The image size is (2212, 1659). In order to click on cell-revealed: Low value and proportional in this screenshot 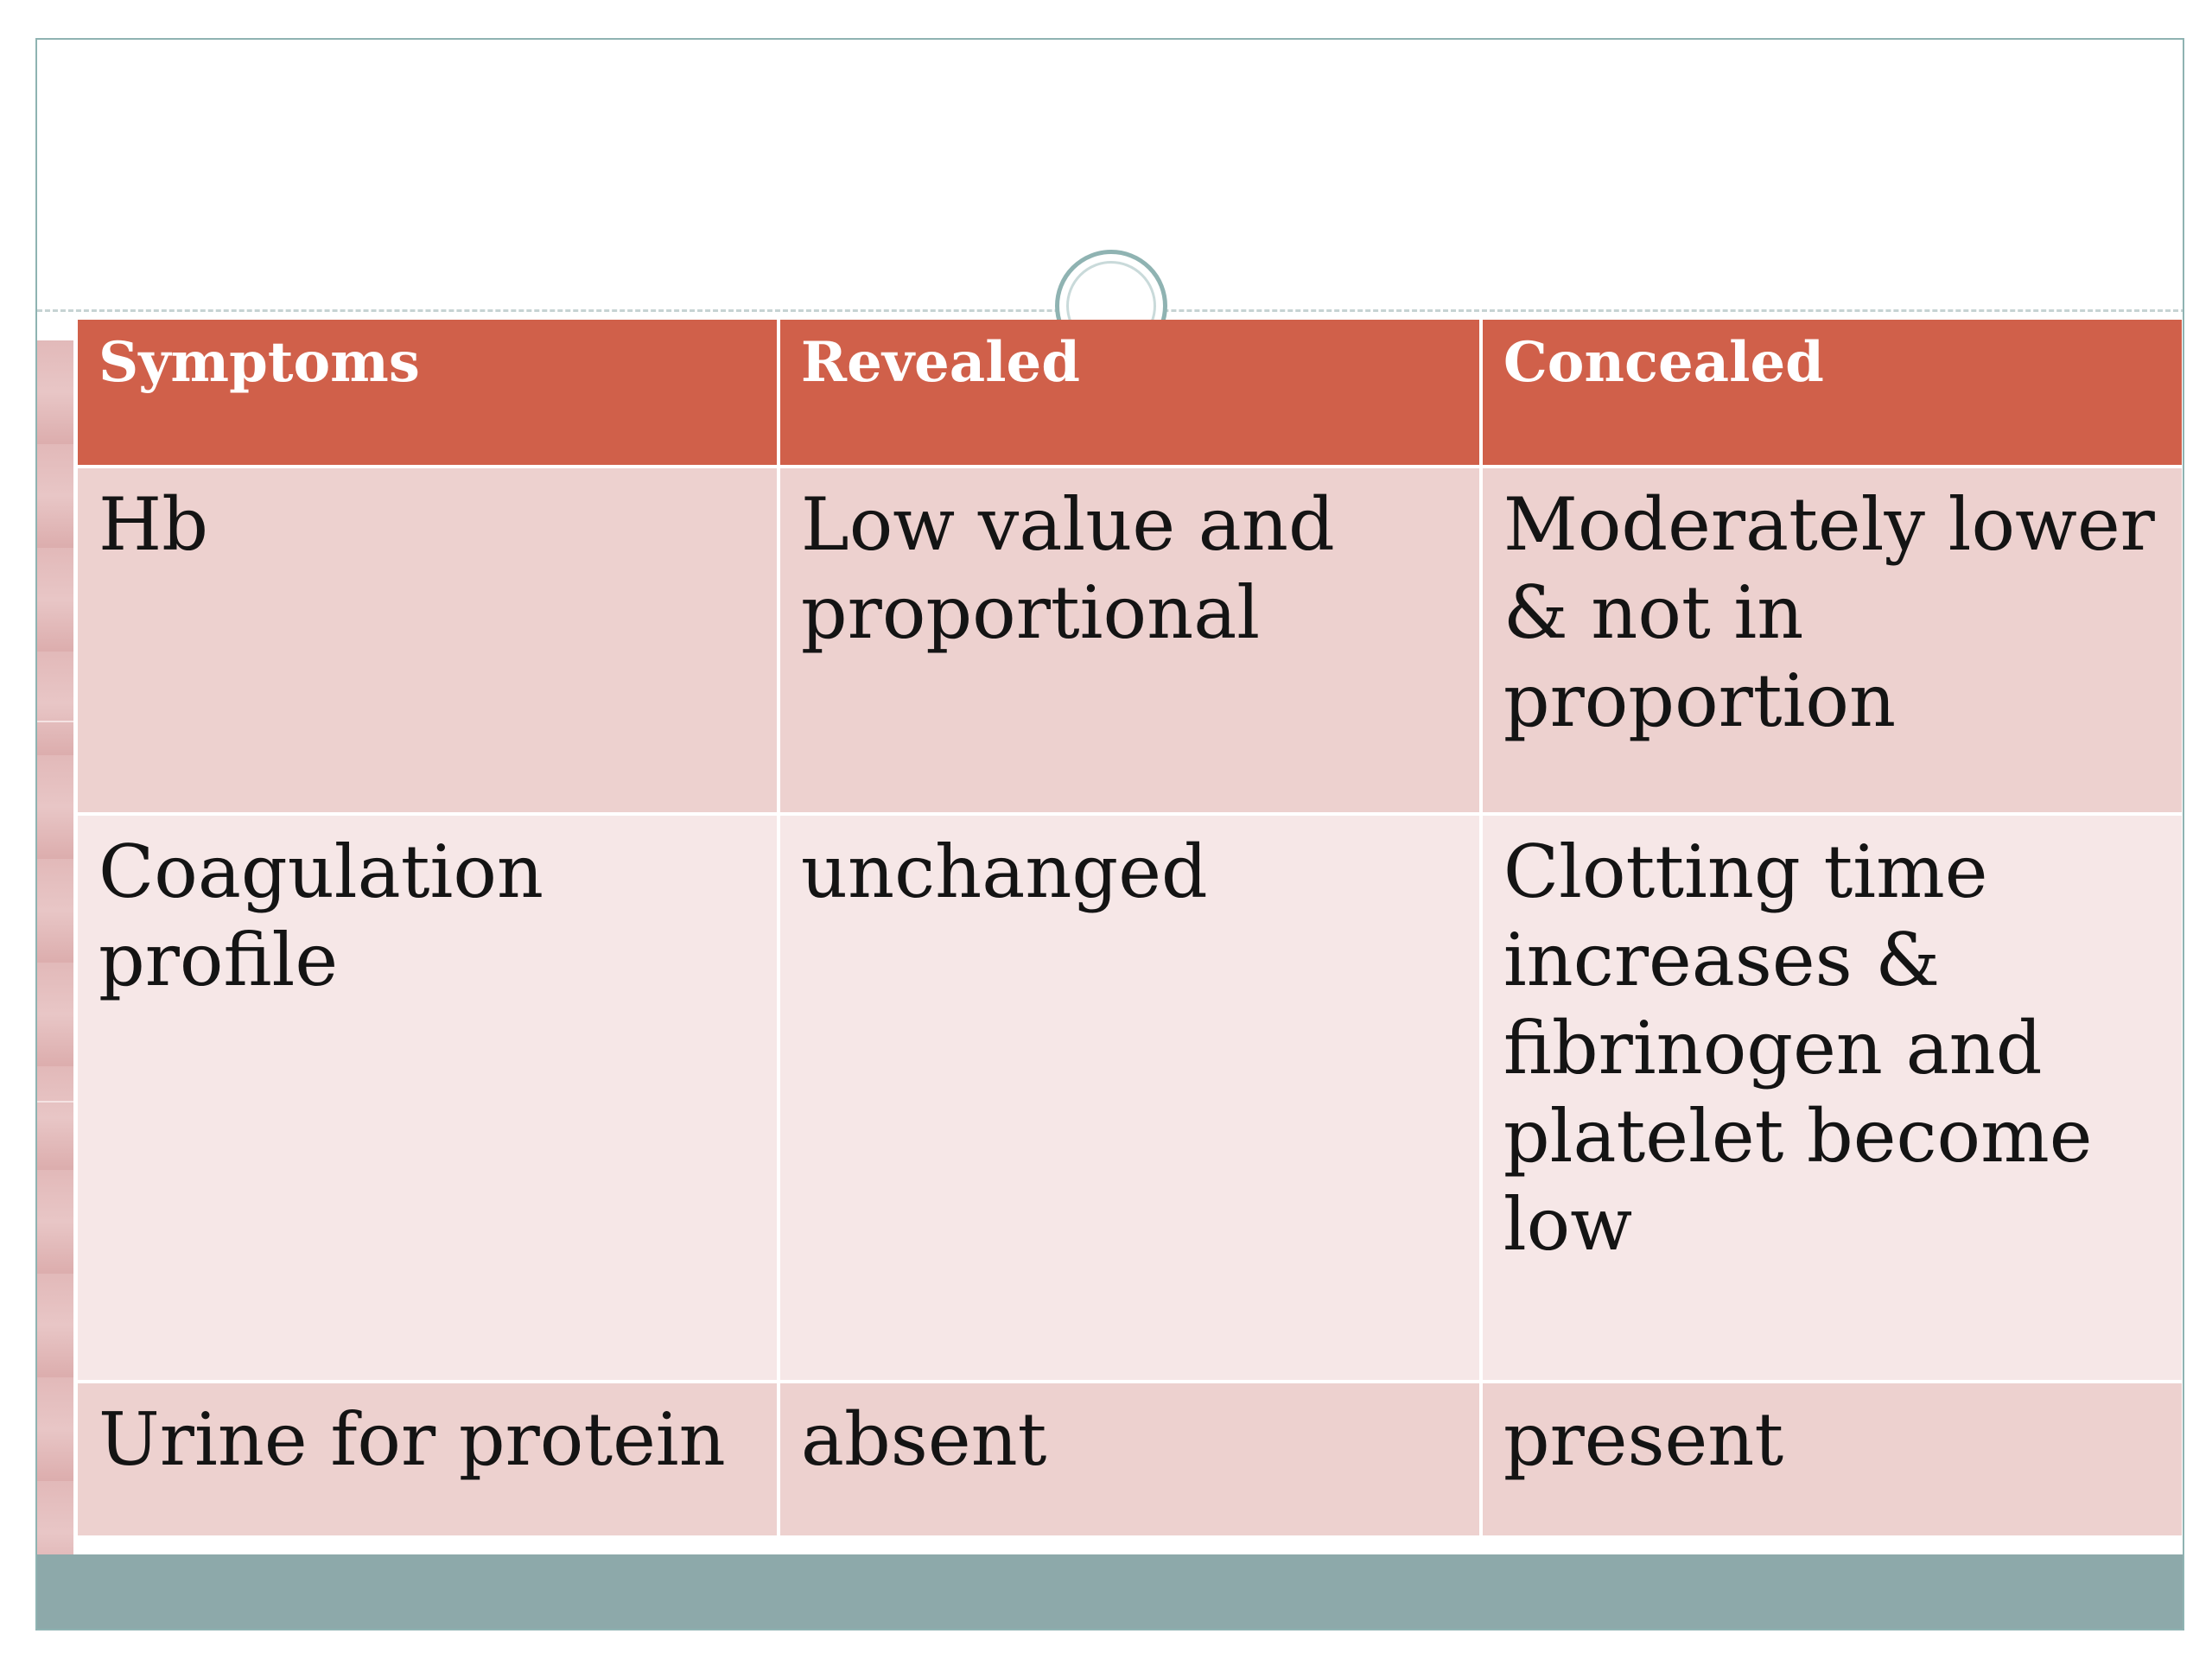, I will do `click(1129, 640)`.